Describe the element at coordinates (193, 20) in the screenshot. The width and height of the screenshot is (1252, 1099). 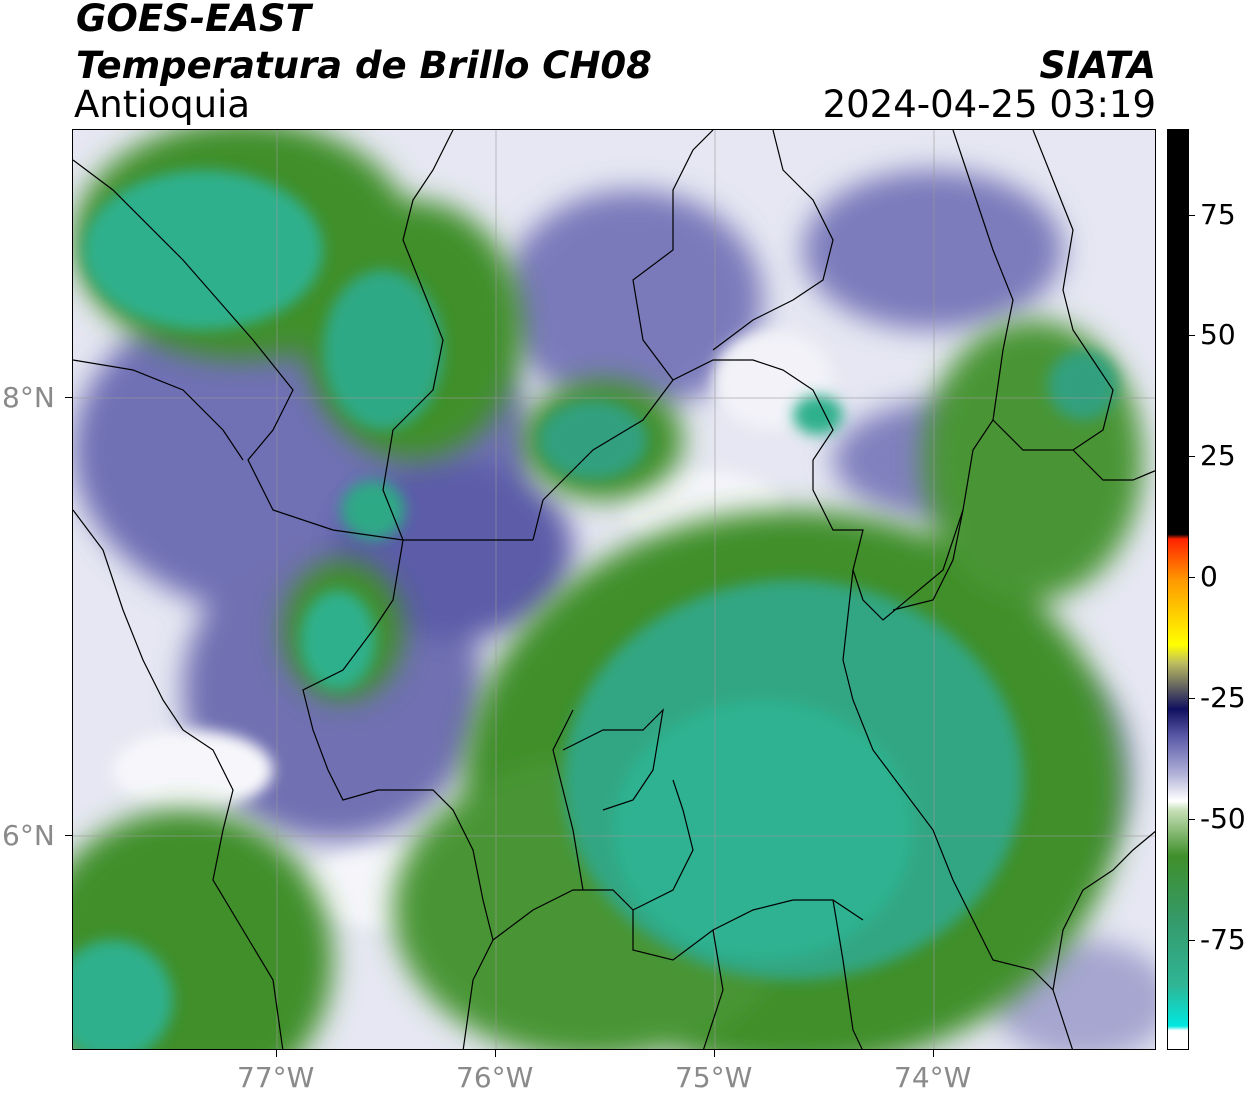
I see `satellite-title: GOES-EAST` at that location.